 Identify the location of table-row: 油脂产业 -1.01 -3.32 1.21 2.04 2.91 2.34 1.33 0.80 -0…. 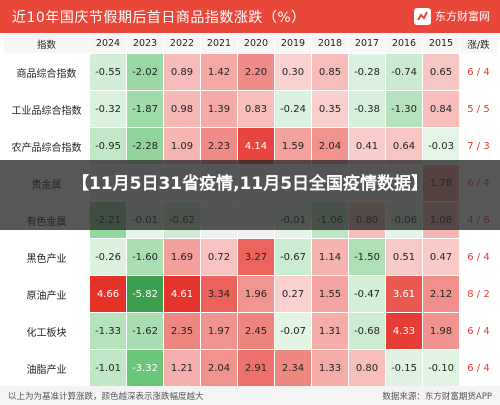
(250, 368).